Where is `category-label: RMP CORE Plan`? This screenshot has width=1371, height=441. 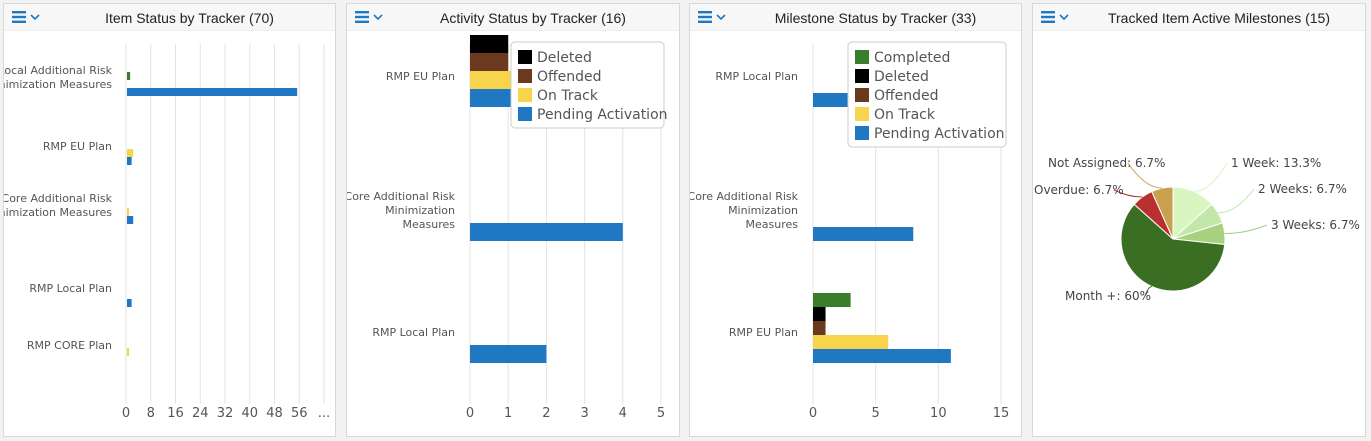 category-label: RMP CORE Plan is located at coordinates (69, 345).